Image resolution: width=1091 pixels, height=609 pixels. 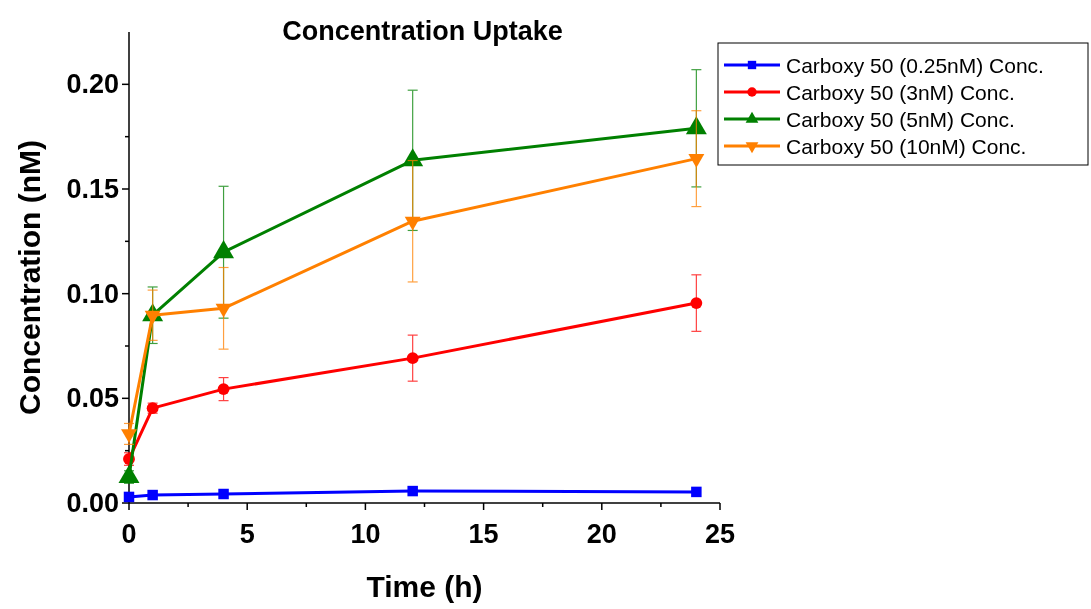 I want to click on chart-title: Concentration Uptake, so click(x=422, y=31).